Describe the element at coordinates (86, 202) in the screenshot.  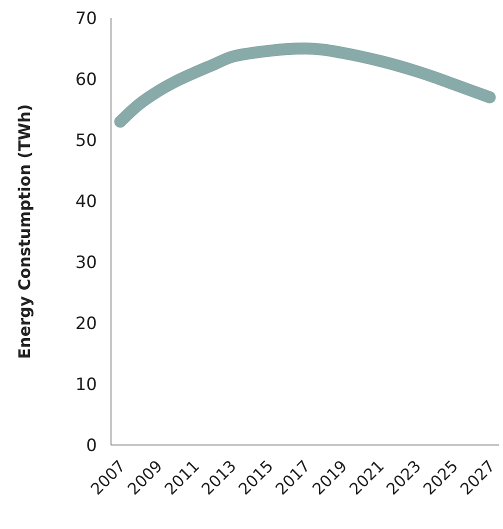
I see `y-tick-label: 40` at that location.